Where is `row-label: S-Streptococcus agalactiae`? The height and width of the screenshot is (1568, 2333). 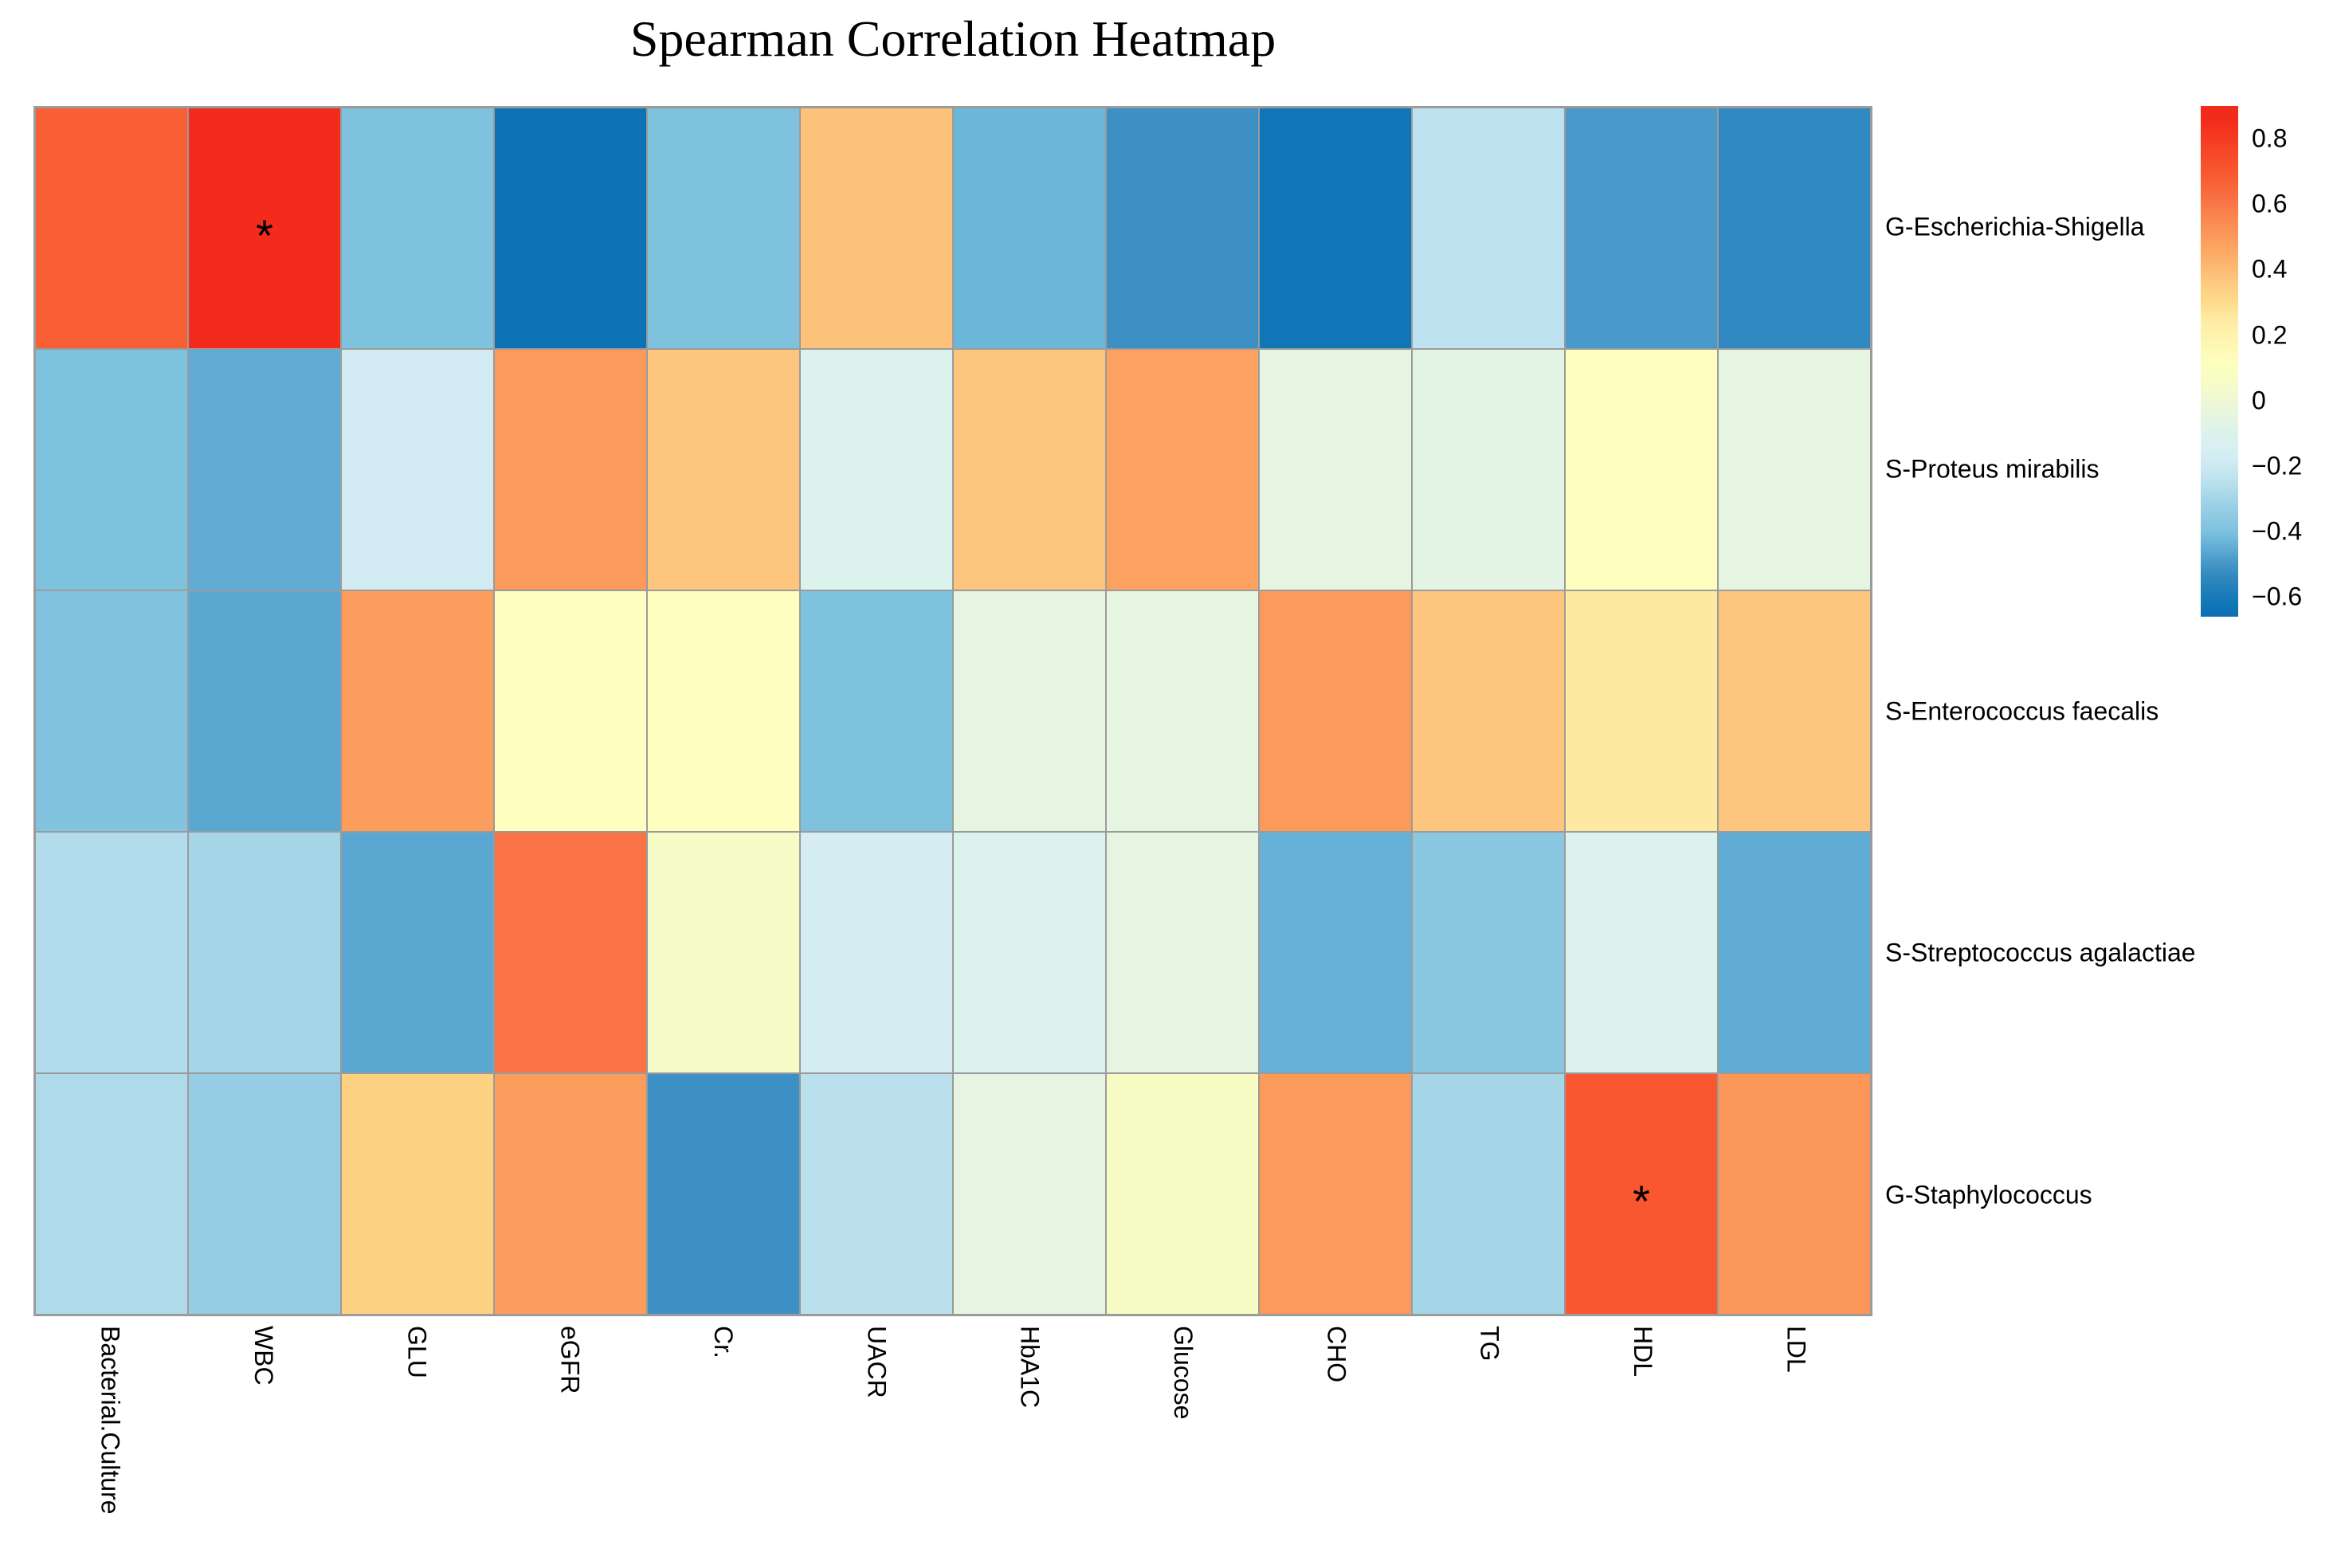
row-label: S-Streptococcus agalactiae is located at coordinates (2040, 952).